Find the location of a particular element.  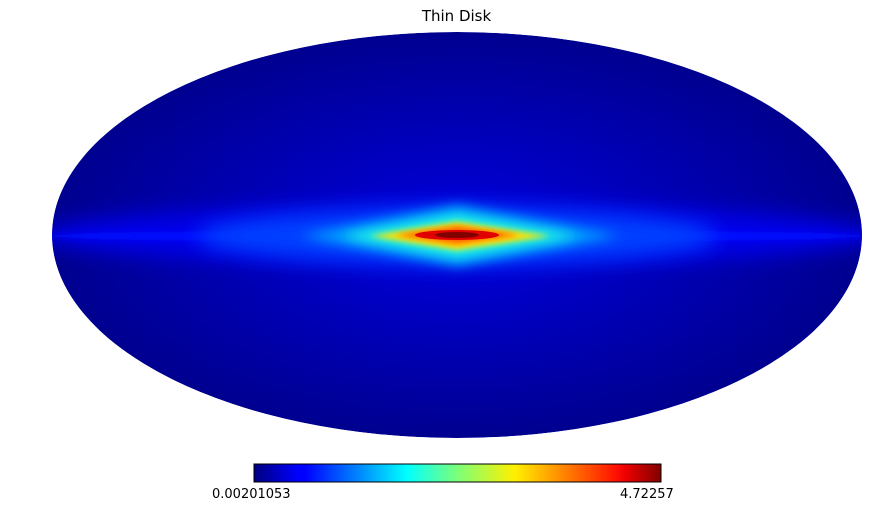

chart-title: Thin Disk is located at coordinates (456, 16).